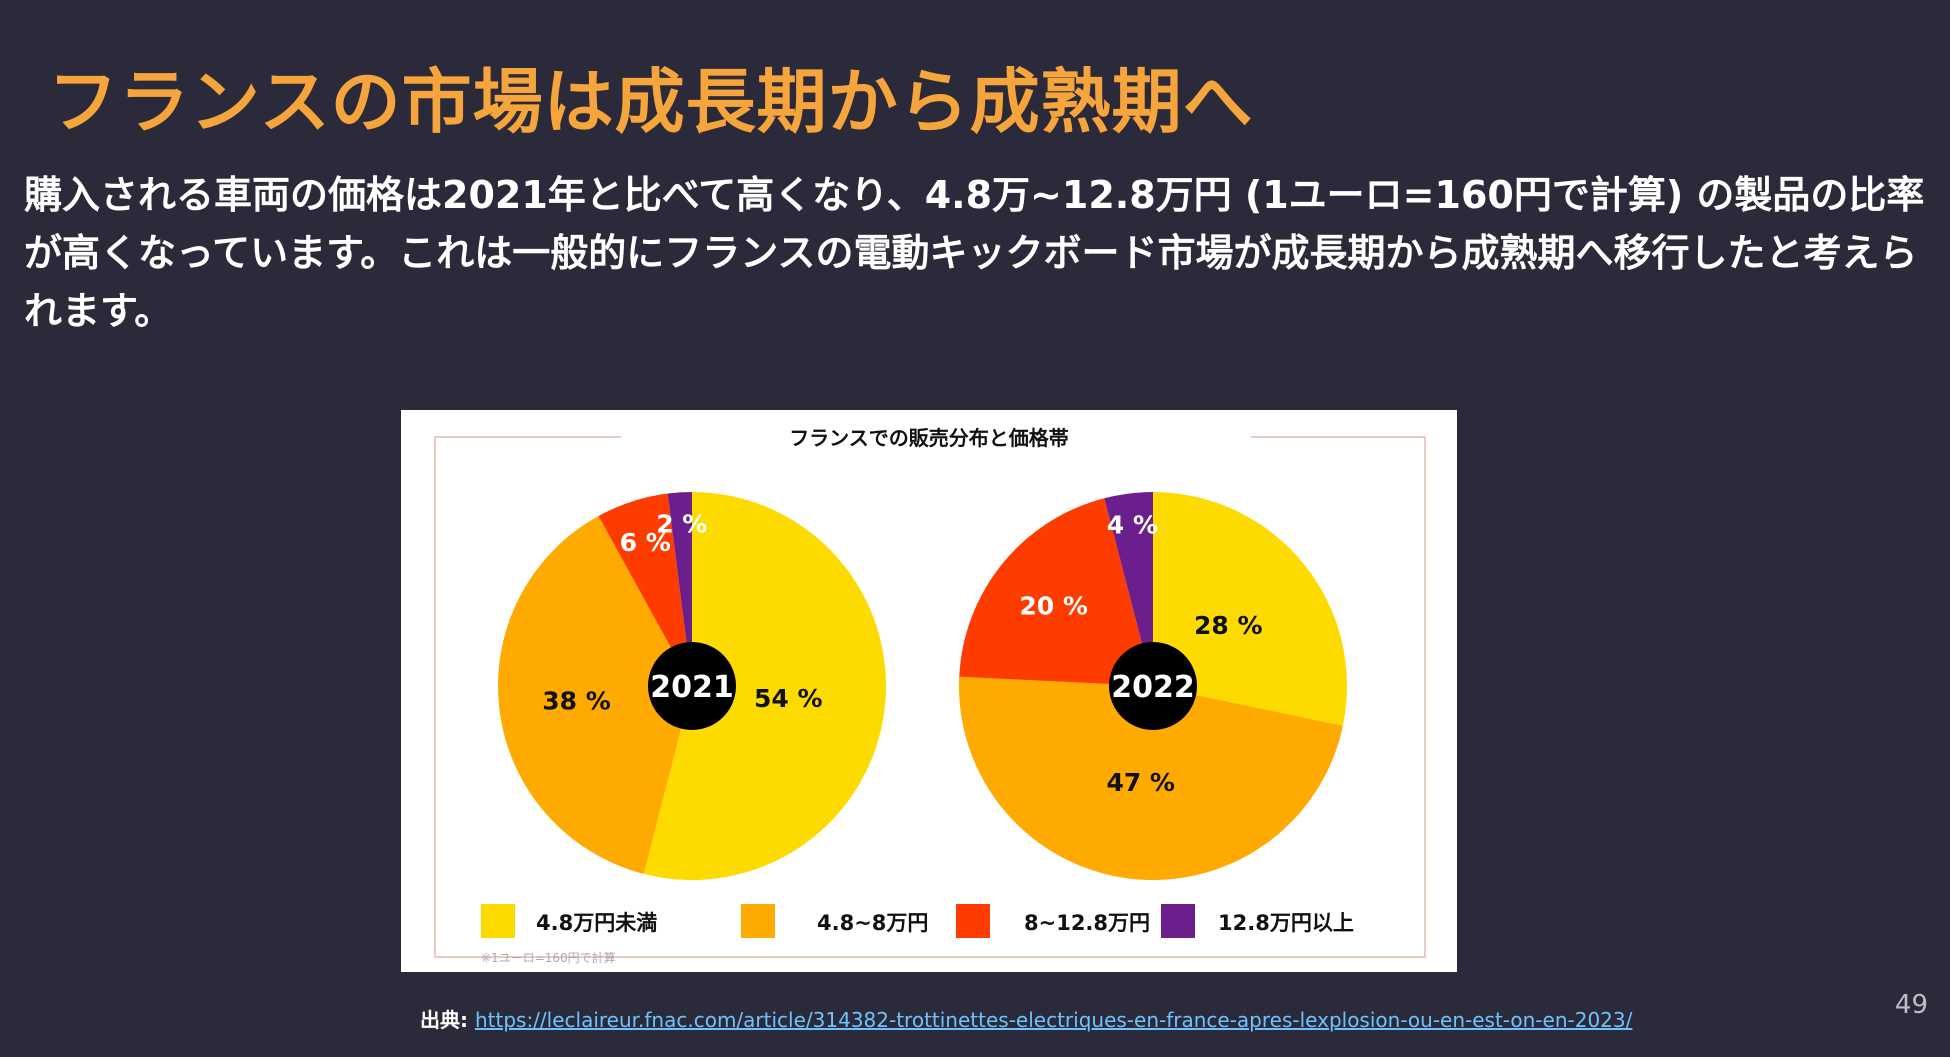 Image resolution: width=1950 pixels, height=1057 pixels. What do you see at coordinates (872, 923) in the screenshot?
I see `legend-label-2: 4.8~8万円` at bounding box center [872, 923].